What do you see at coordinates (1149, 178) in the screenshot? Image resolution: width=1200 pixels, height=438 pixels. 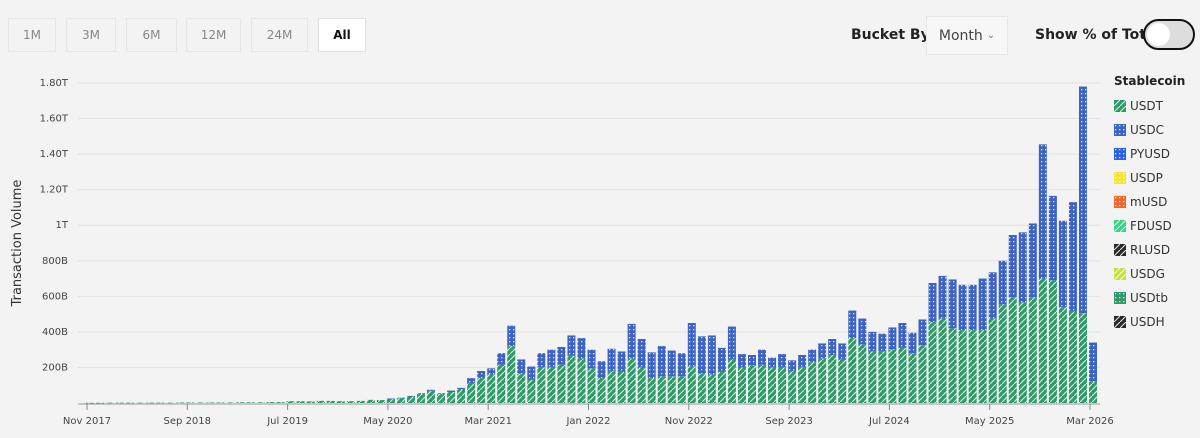 I see `legend-item-usdp: USDP` at bounding box center [1149, 178].